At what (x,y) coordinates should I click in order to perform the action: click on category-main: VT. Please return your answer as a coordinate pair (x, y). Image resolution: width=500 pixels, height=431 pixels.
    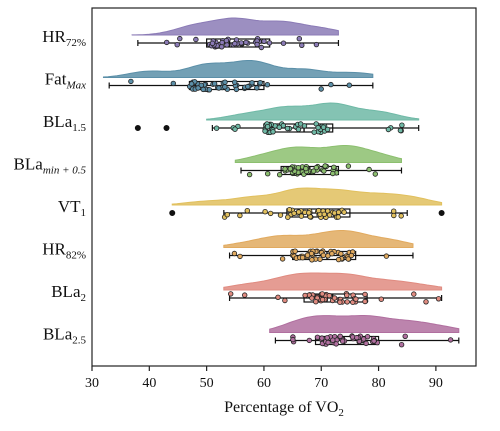
    Looking at the image, I should click on (69, 206).